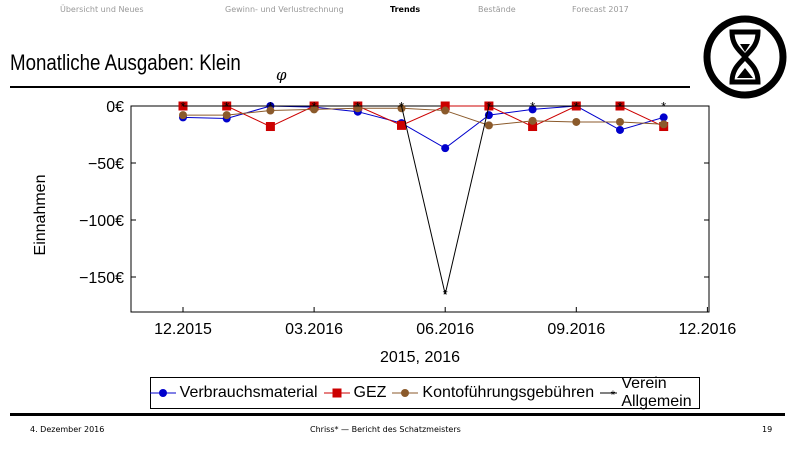 The image size is (800, 450). Describe the element at coordinates (445, 329) in the screenshot. I see `x-tick-label: 06.2016` at that location.